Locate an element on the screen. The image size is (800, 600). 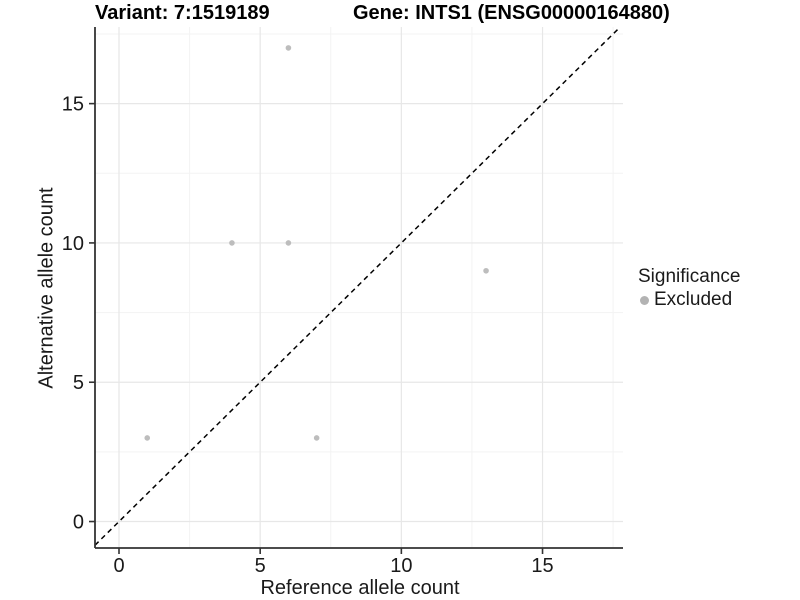
plot-title-variant: Variant: 7:1519189 is located at coordinates (182, 13).